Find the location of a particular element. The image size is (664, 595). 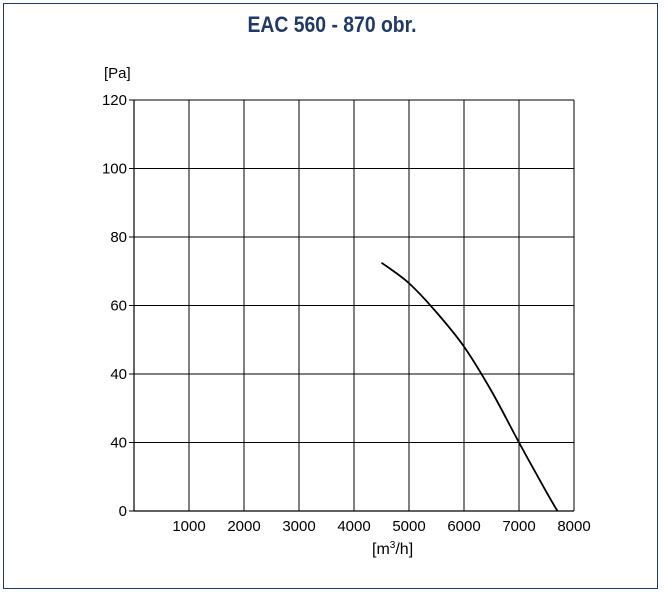

y-tick-labels: 0 40 40 60 80 100 120 is located at coordinates (114, 306).